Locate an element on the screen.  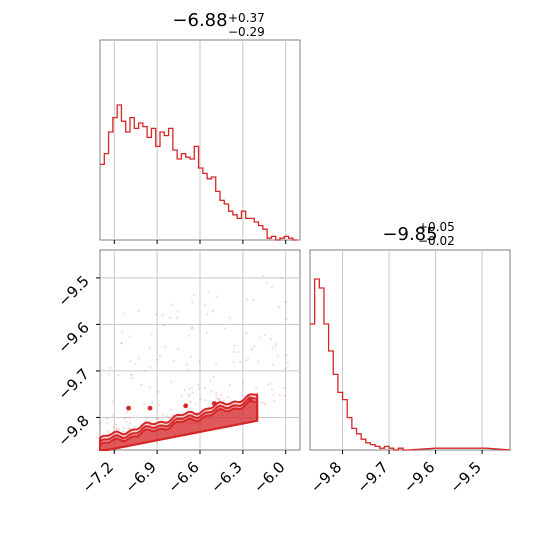
hist2-title-sub: −0.02 is located at coordinates (436, 241).